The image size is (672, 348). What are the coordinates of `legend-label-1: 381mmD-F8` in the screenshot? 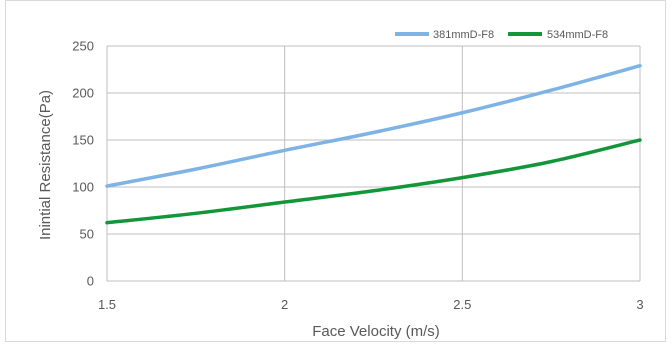 It's located at (463, 35).